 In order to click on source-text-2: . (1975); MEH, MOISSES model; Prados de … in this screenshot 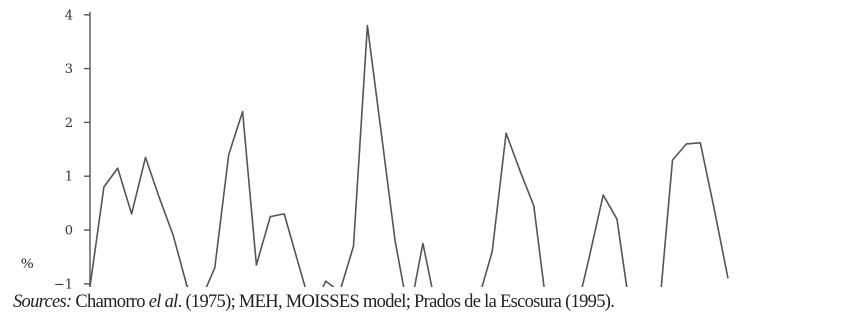, I will do `click(396, 302)`.